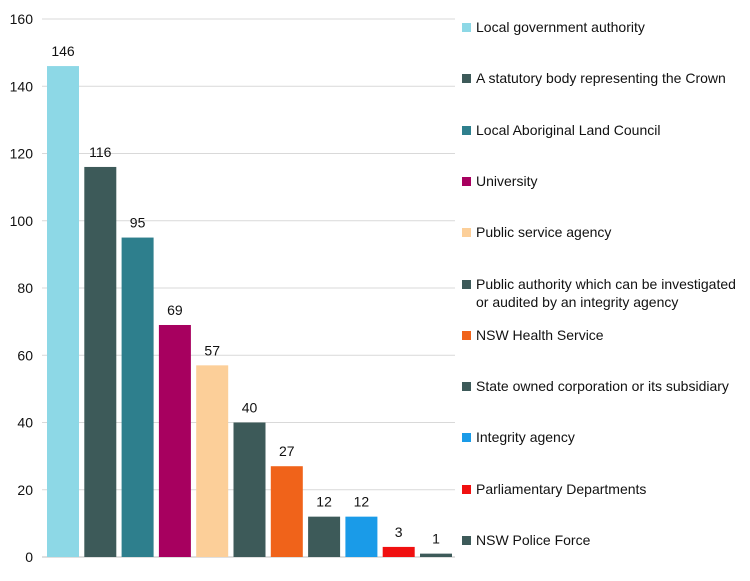 The height and width of the screenshot is (581, 750). I want to click on data-label: 116, so click(100, 152).